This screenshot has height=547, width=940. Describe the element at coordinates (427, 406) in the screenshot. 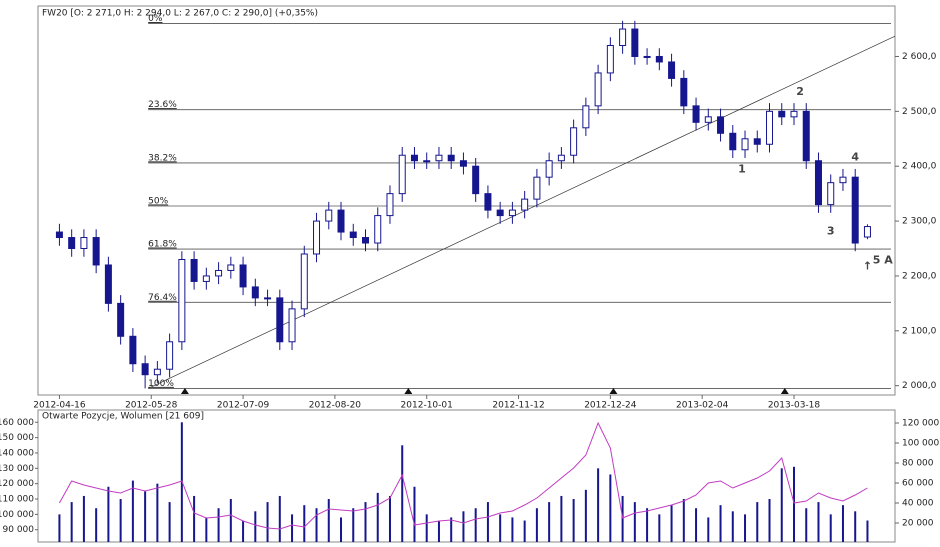

I see `x-tick-label: 2012-10-01` at that location.